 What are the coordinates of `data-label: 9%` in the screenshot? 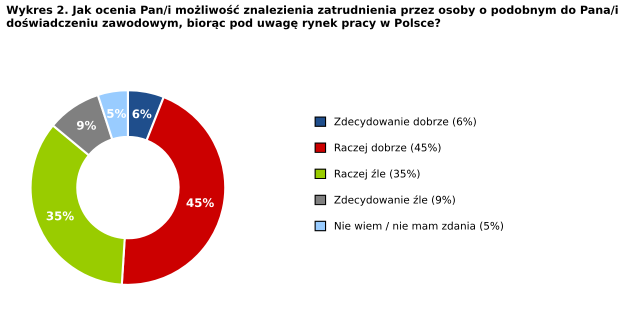 It's located at (86, 125).